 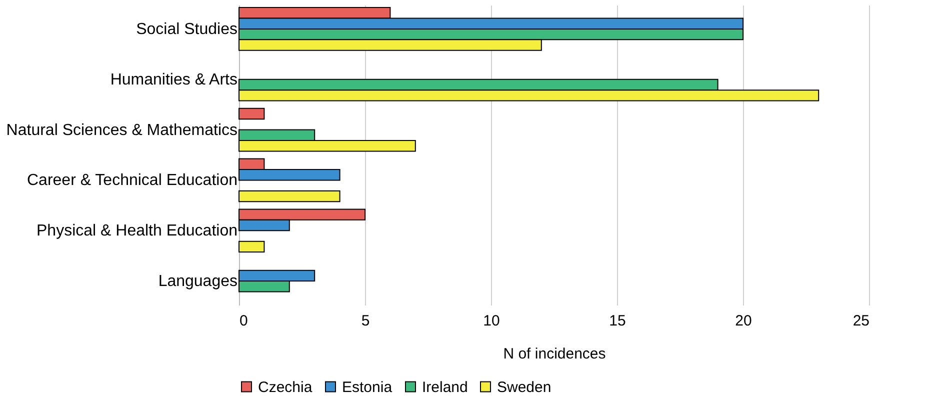 I want to click on y-tick-label: Humanities & Arts, so click(x=174, y=79).